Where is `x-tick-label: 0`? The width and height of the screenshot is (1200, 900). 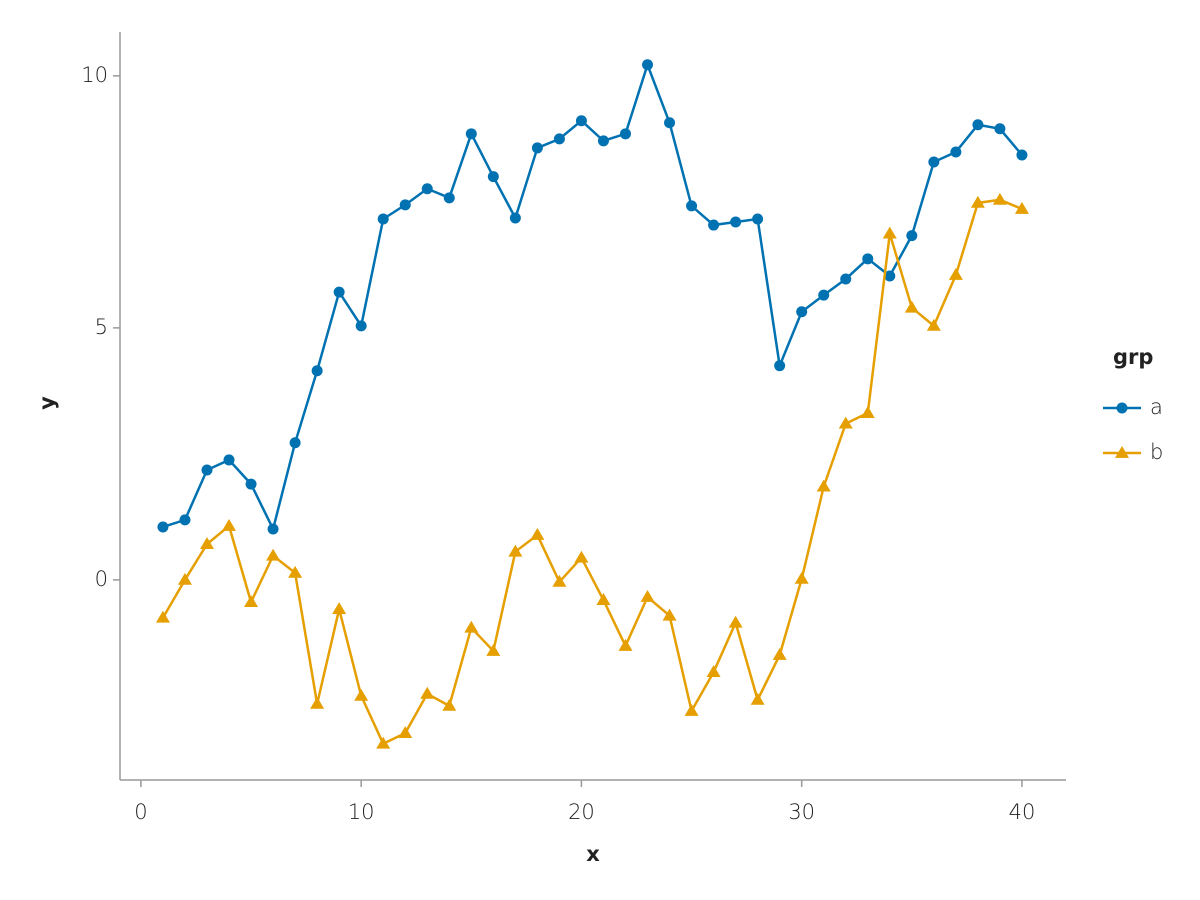 x-tick-label: 0 is located at coordinates (140, 812).